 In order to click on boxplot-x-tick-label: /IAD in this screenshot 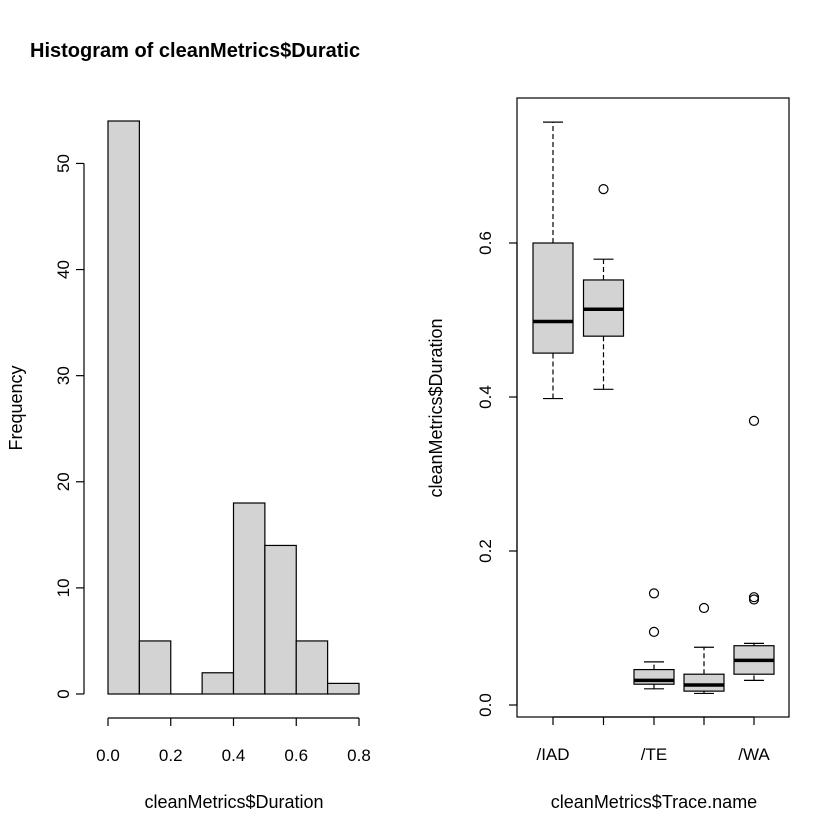, I will do `click(552, 754)`.